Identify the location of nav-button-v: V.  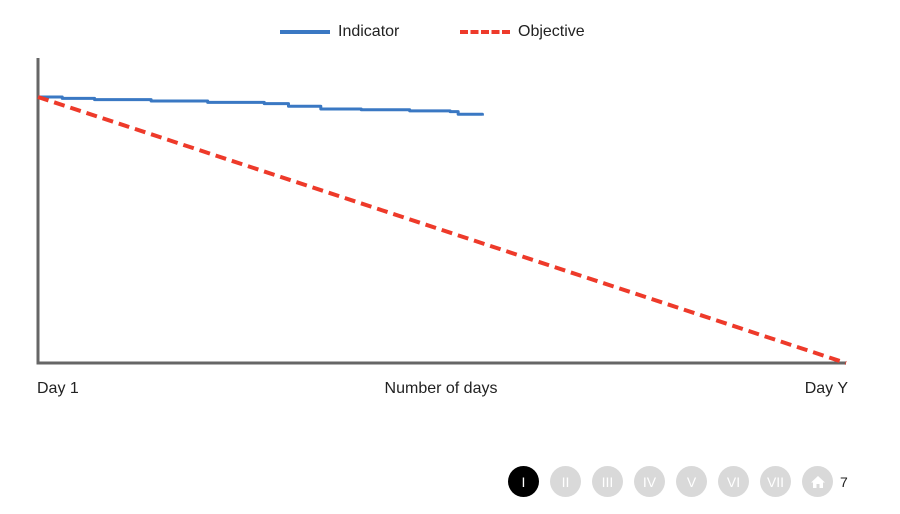
(691, 481).